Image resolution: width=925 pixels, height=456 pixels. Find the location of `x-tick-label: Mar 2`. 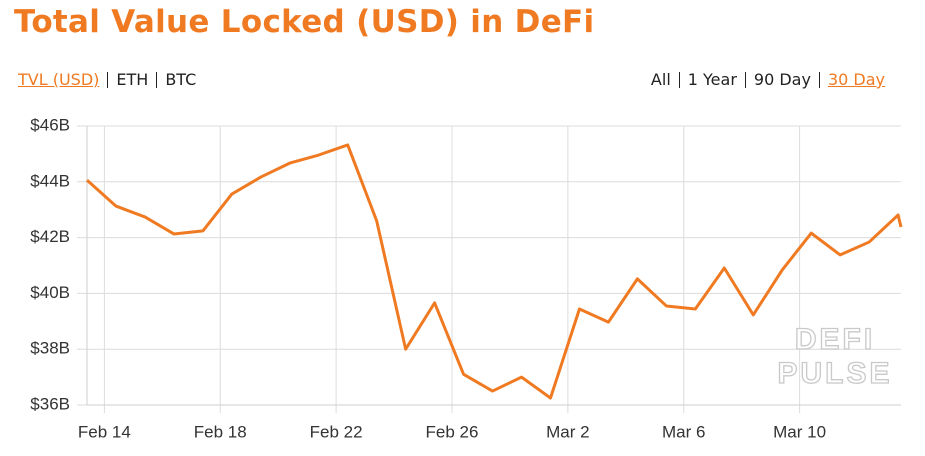

x-tick-label: Mar 2 is located at coordinates (567, 431).